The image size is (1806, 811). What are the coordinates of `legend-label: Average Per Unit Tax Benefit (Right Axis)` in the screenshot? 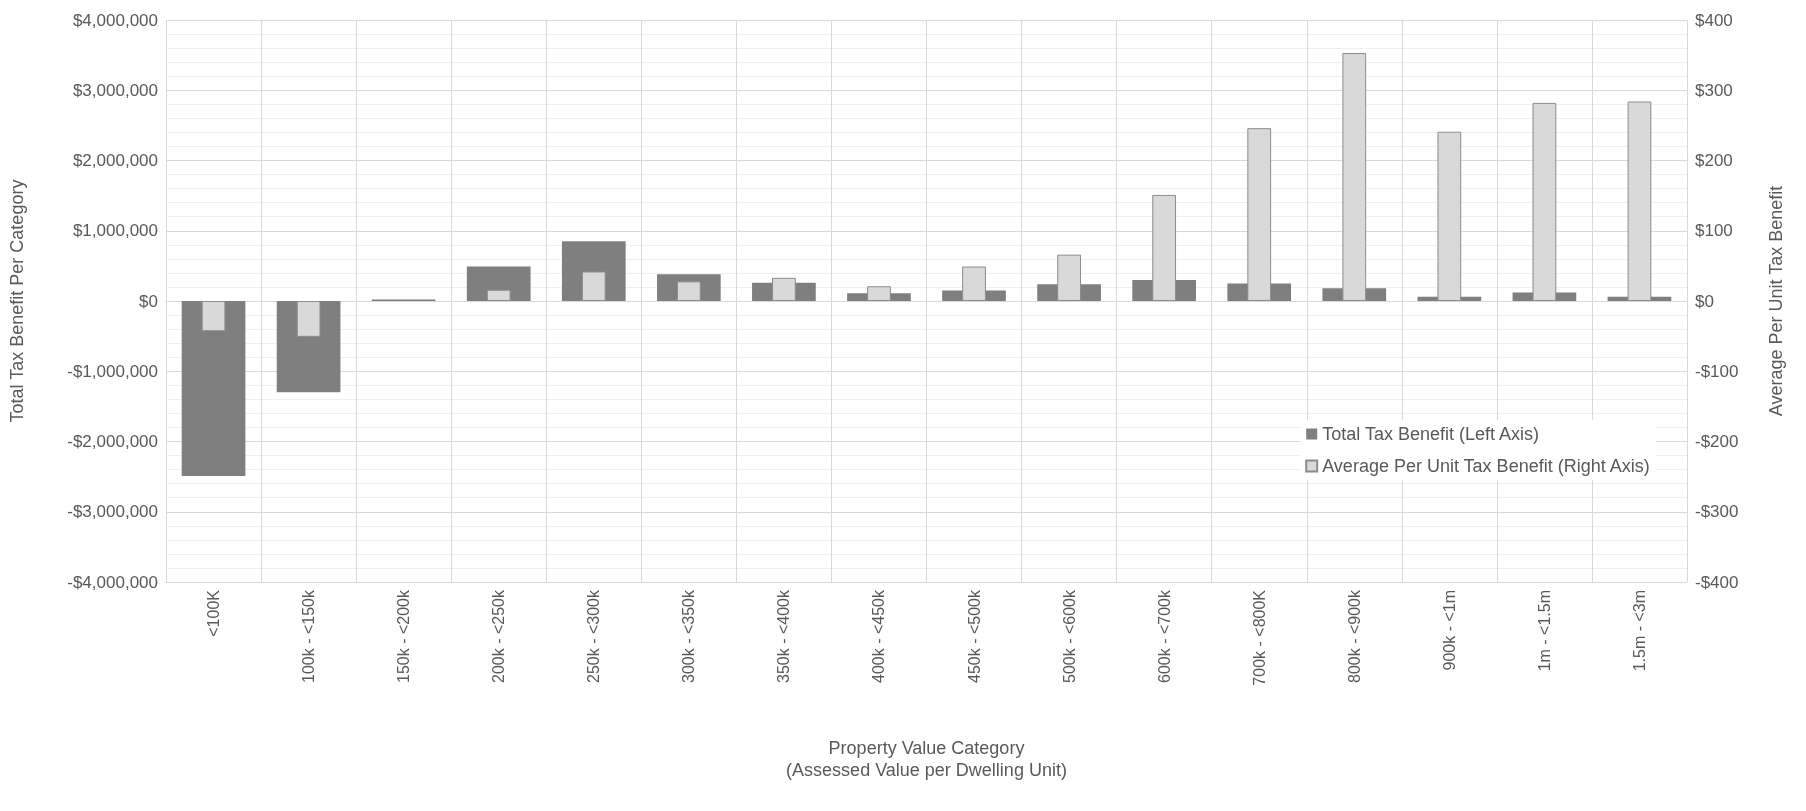 It's located at (1486, 466).